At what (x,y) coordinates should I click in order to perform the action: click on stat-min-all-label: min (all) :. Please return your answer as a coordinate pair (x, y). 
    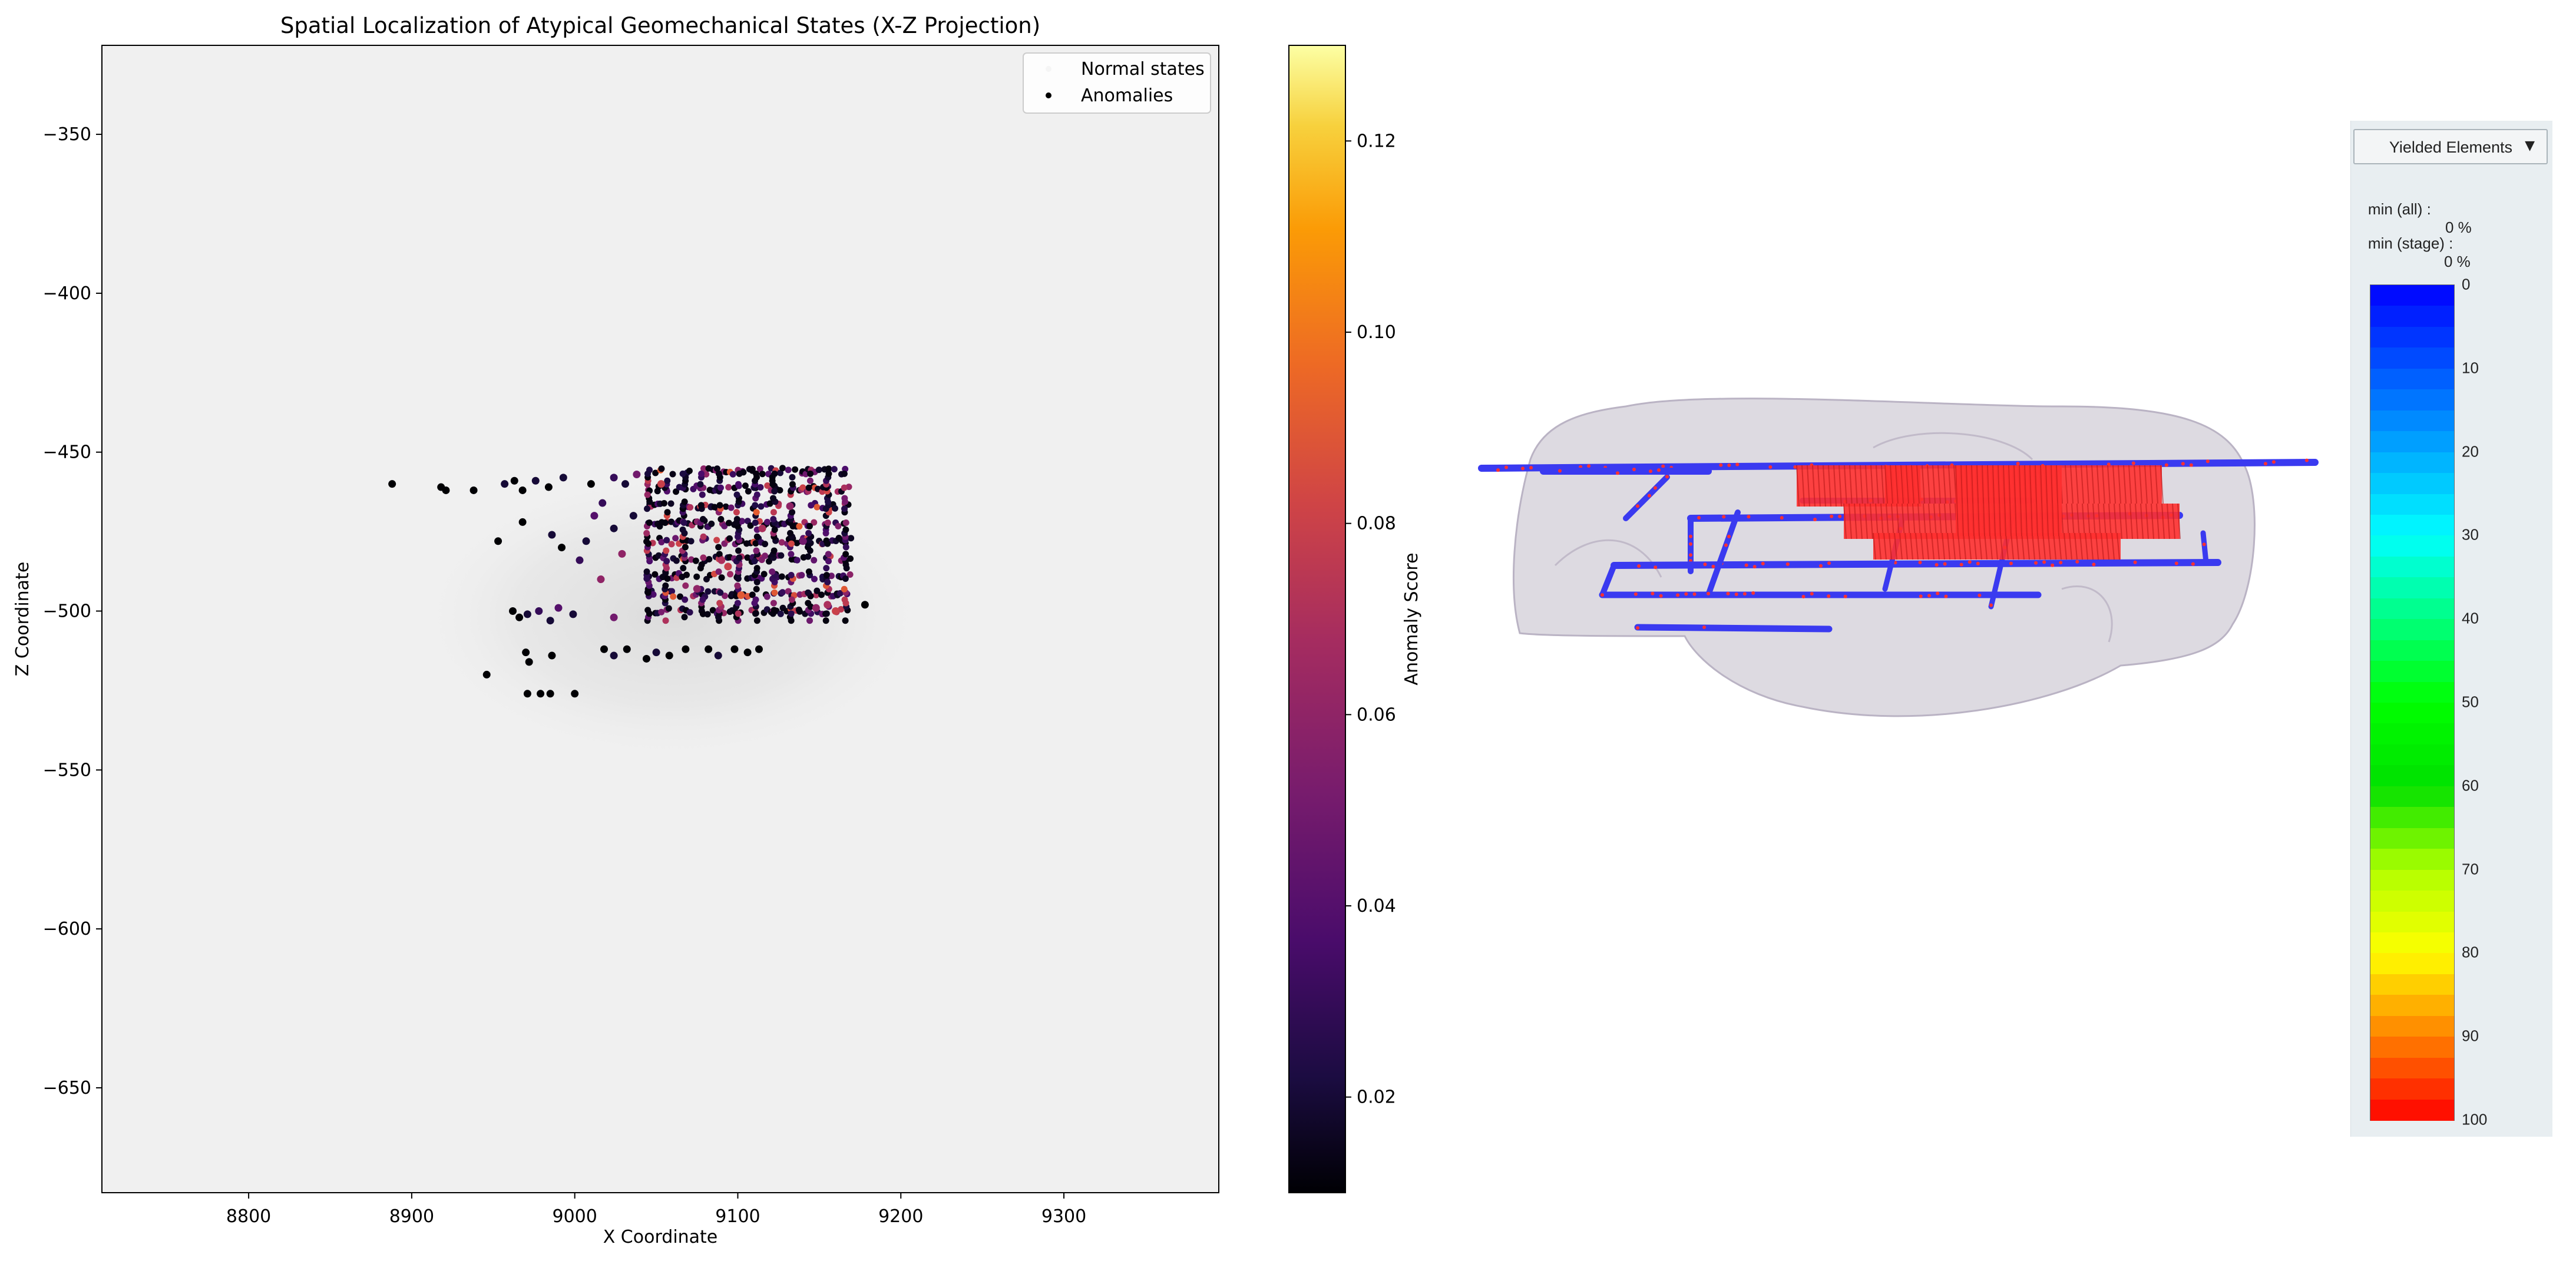
    Looking at the image, I should click on (2399, 209).